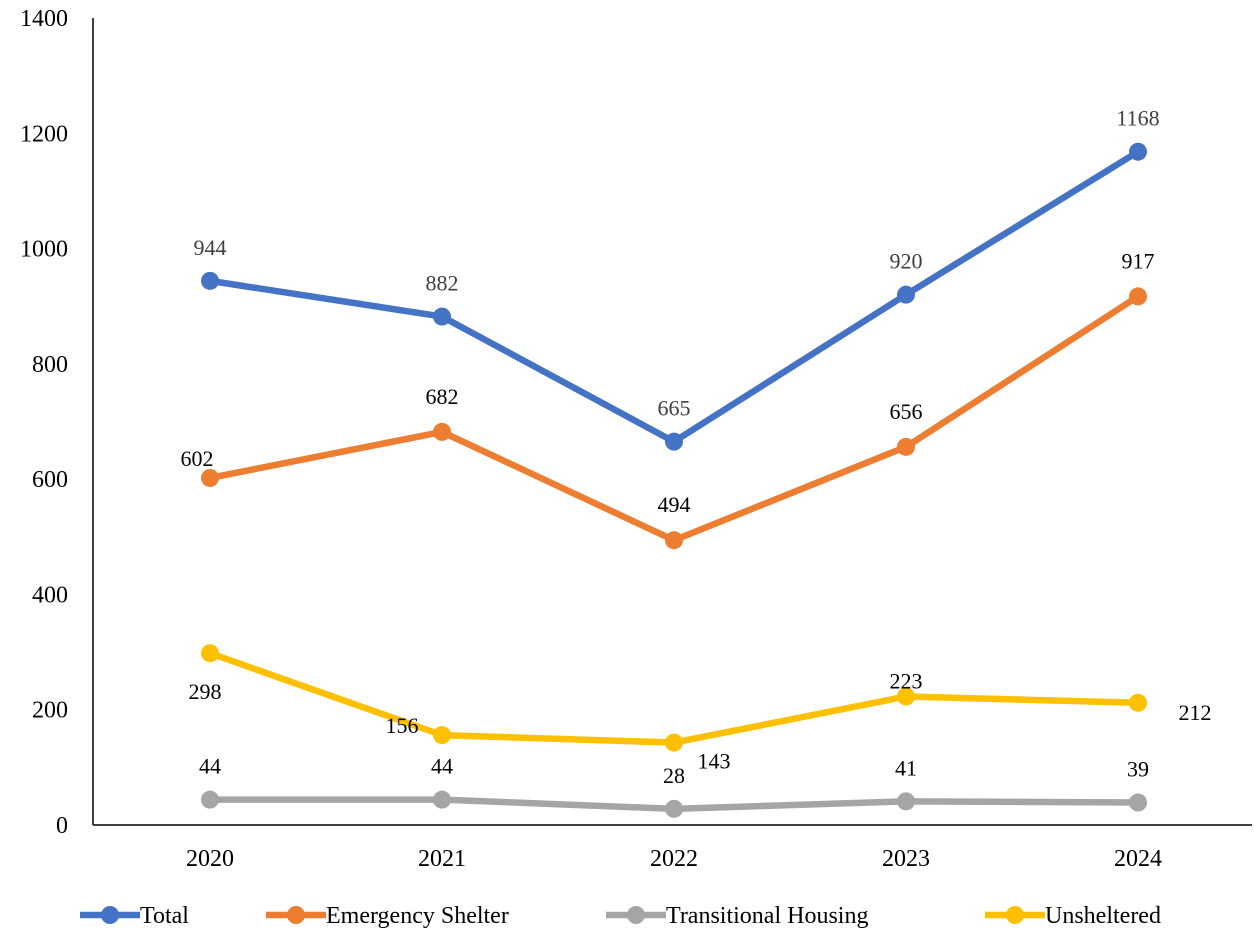 The image size is (1254, 934). Describe the element at coordinates (62, 826) in the screenshot. I see `y-tick-label: 0` at that location.